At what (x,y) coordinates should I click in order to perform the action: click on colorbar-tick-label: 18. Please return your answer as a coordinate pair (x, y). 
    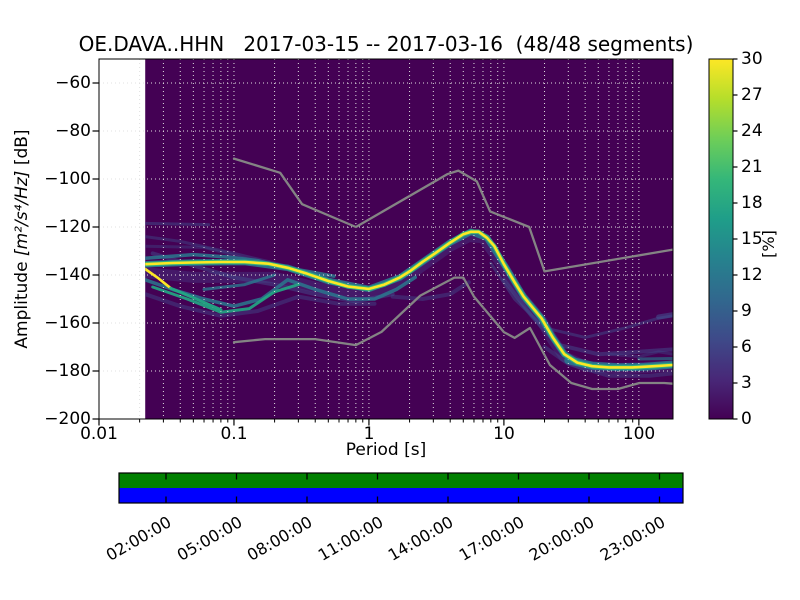
    Looking at the image, I should click on (752, 203).